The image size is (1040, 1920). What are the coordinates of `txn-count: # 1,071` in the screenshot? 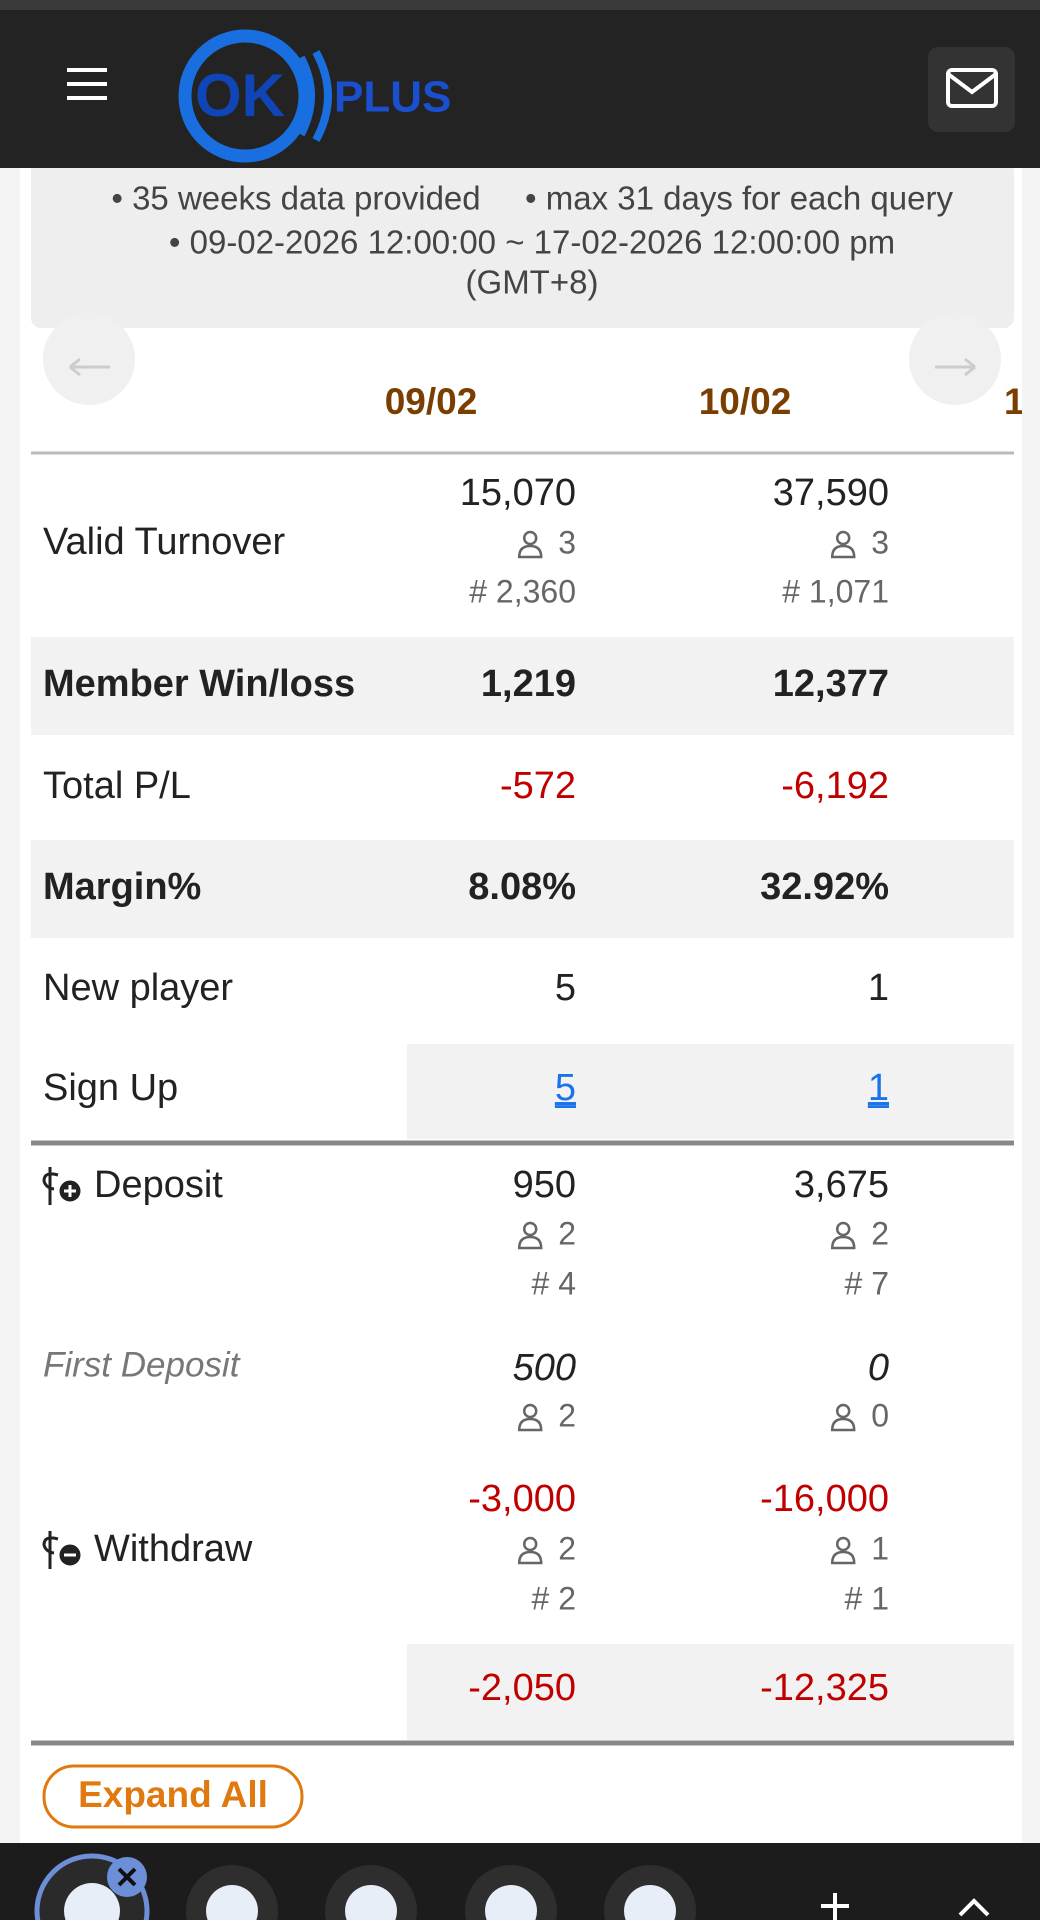 It's located at (835, 591).